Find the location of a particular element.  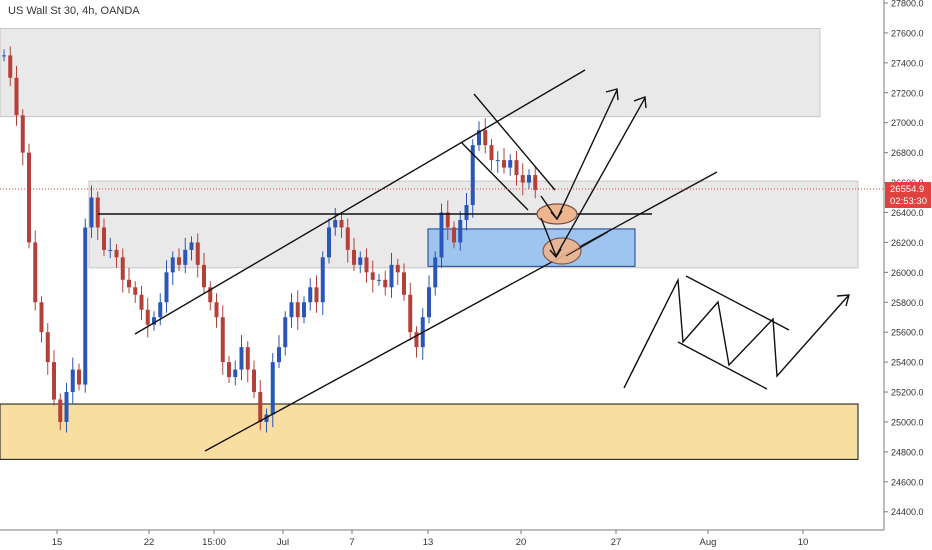

time-tick-label: 7 is located at coordinates (351, 542).